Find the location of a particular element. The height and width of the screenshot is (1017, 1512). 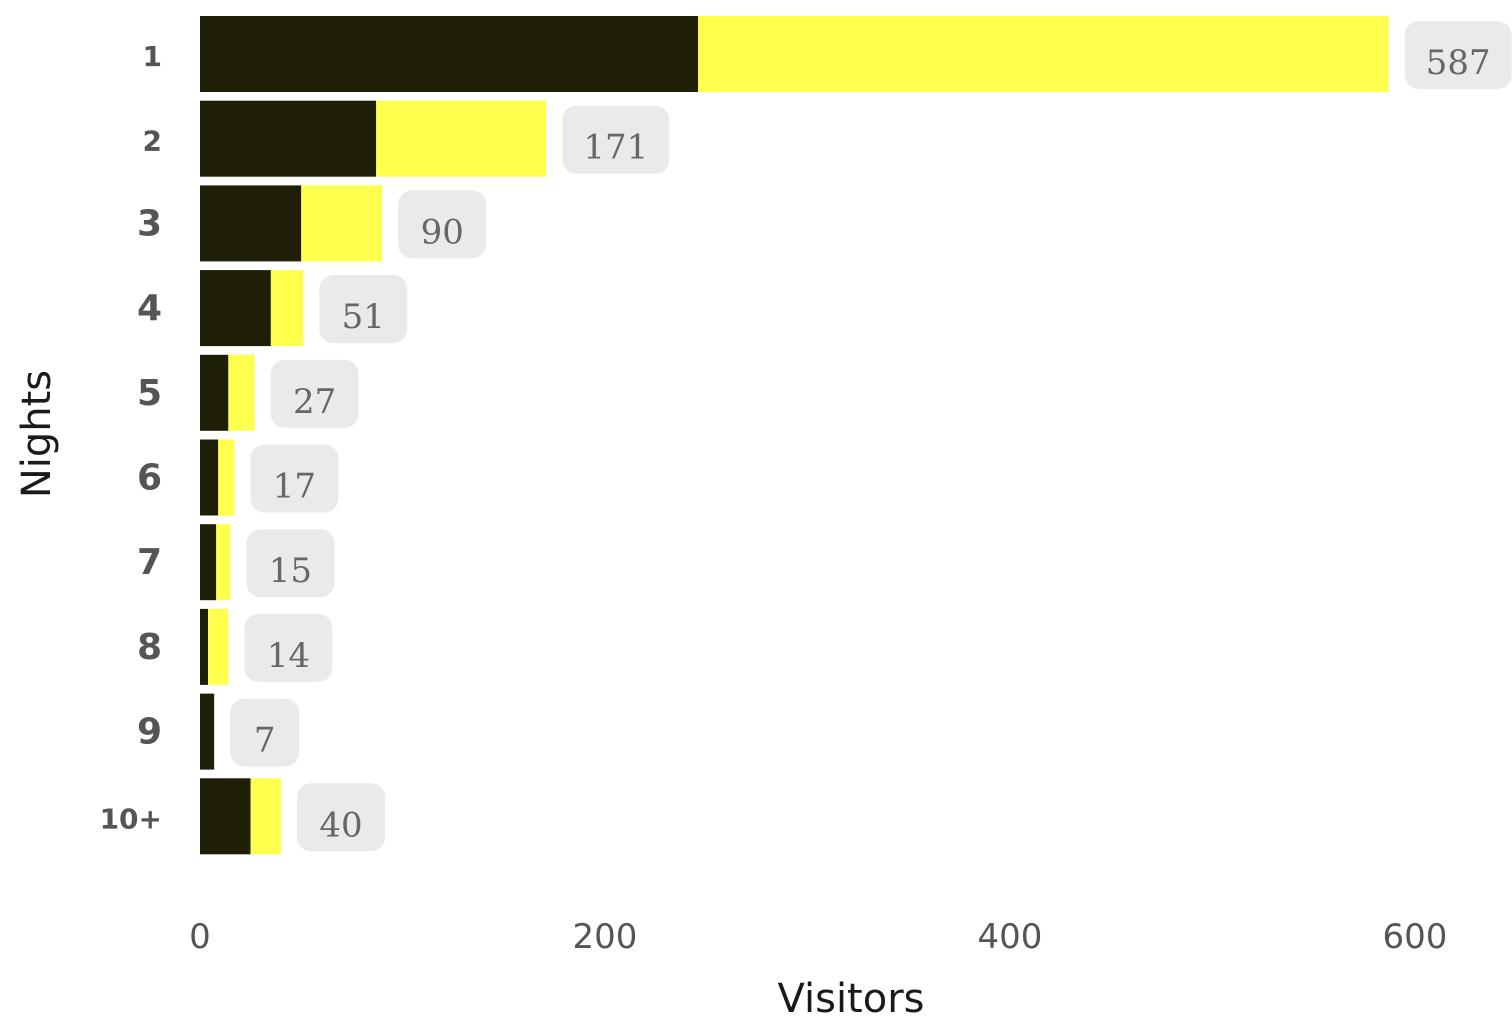

category-label-6: 6 is located at coordinates (149, 478).